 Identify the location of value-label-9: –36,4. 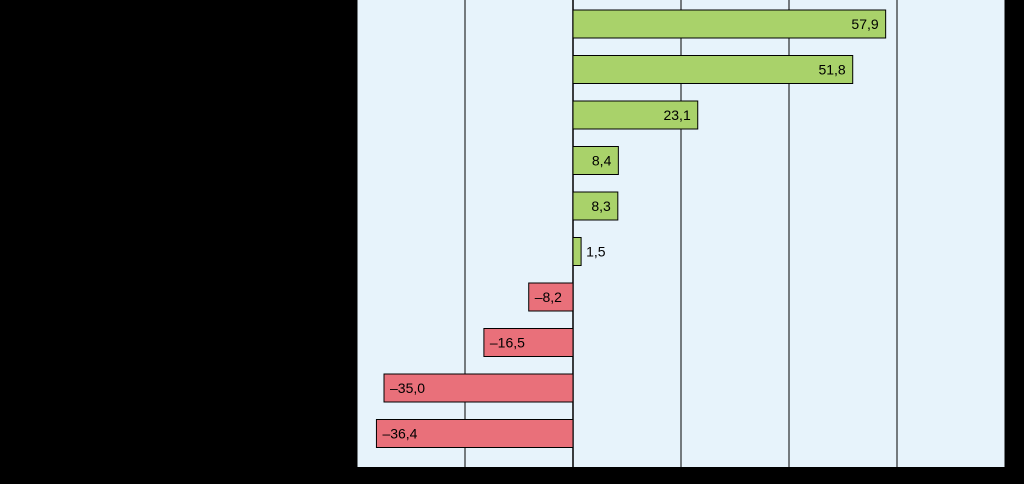
(399, 434).